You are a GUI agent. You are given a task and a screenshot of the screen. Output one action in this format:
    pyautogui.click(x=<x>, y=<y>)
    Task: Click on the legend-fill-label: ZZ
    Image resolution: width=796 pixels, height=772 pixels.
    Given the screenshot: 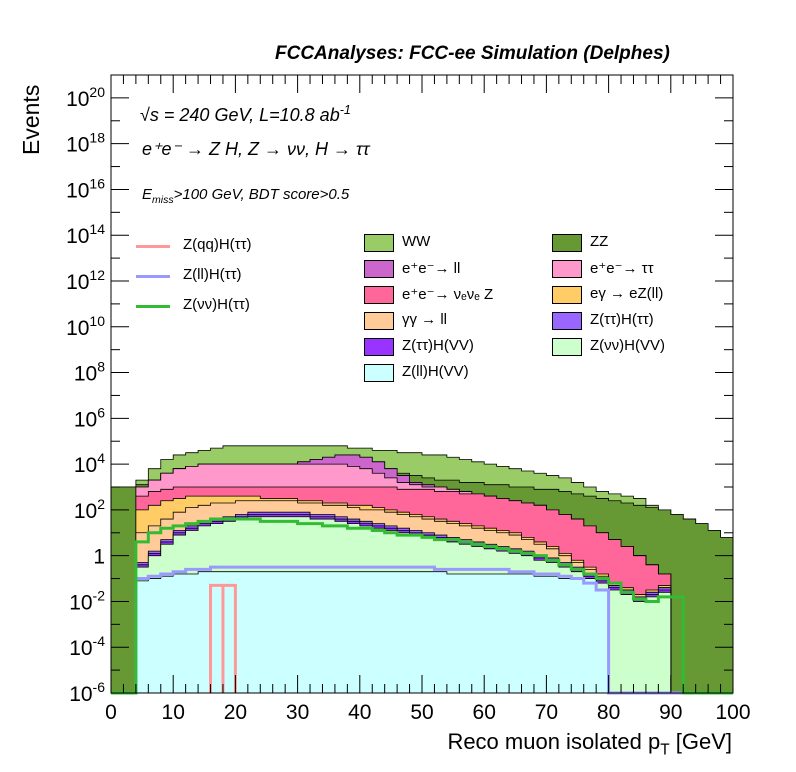 What is the action you would take?
    pyautogui.click(x=599, y=241)
    